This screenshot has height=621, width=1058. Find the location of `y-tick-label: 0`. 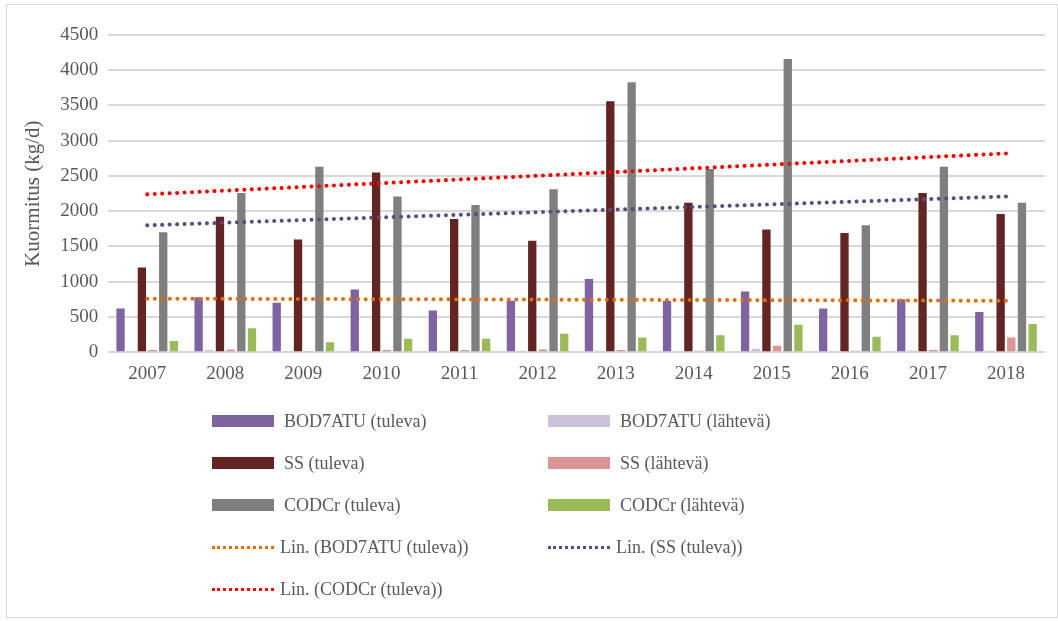

y-tick-label: 0 is located at coordinates (93, 351).